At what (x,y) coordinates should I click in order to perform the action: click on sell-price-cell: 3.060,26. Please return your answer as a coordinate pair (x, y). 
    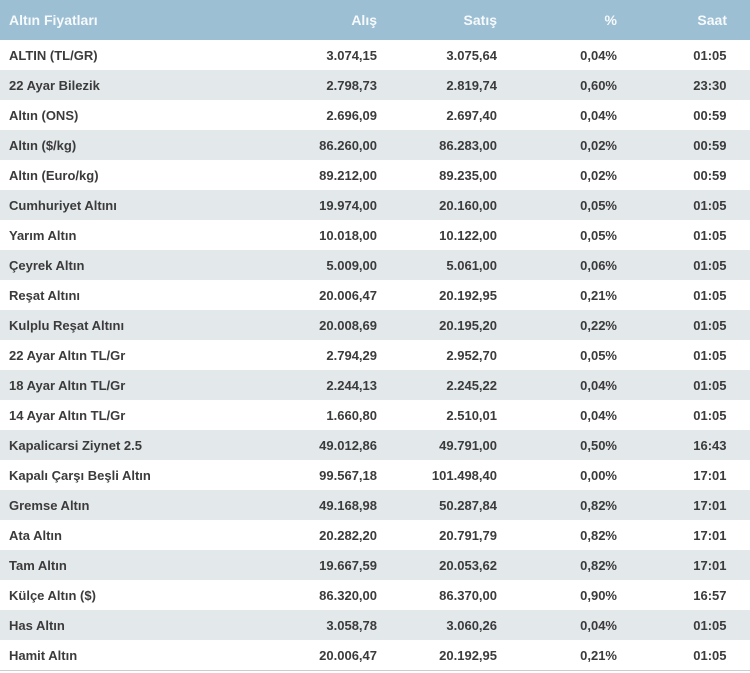
    Looking at the image, I should click on (437, 625).